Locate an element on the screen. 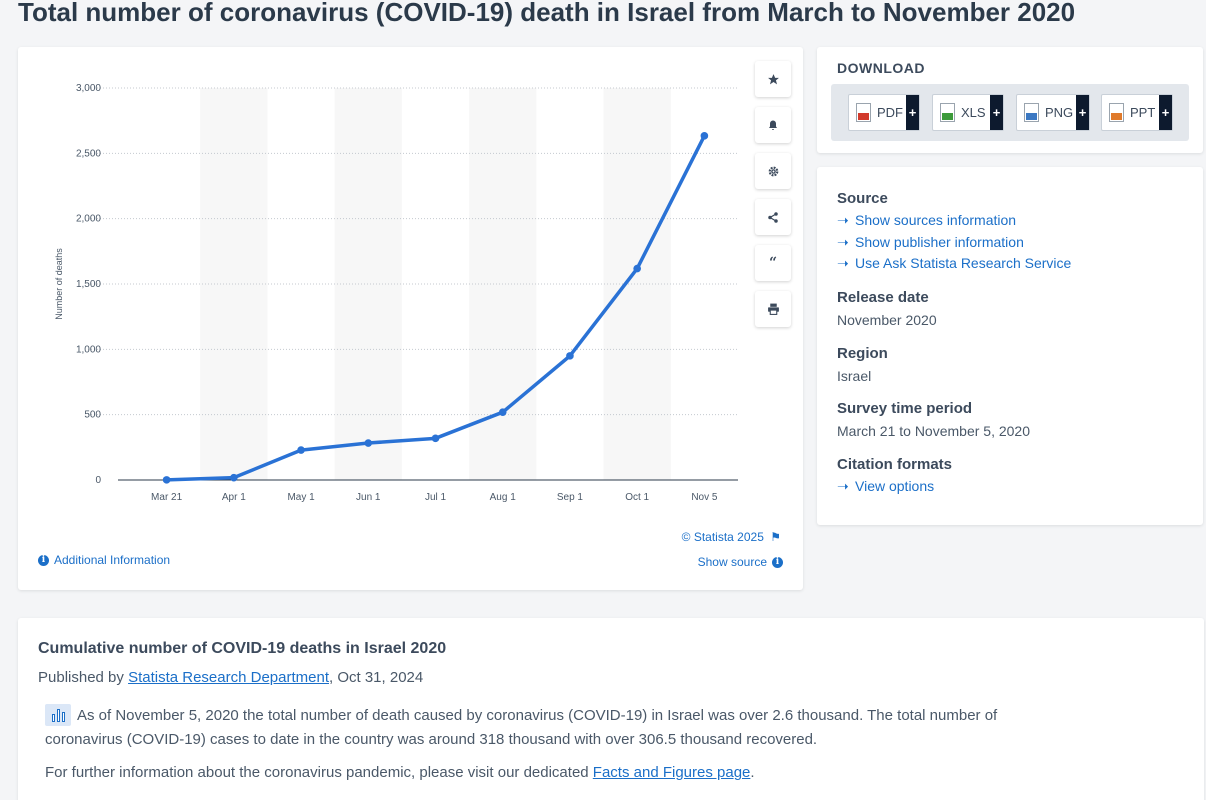  quote-icon: “ is located at coordinates (773, 263).